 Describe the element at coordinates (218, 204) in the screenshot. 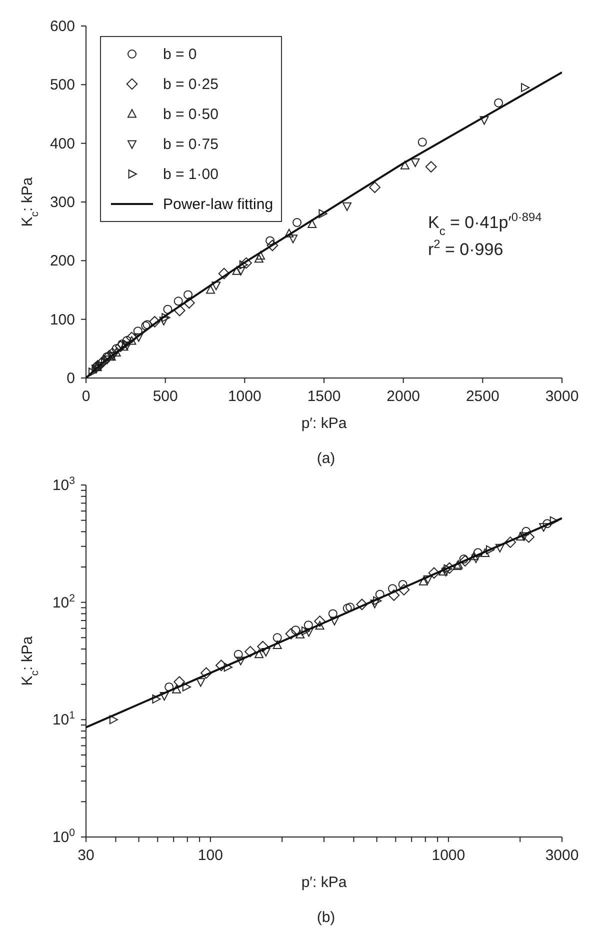

I see `legend-label: Power-law fitting` at that location.